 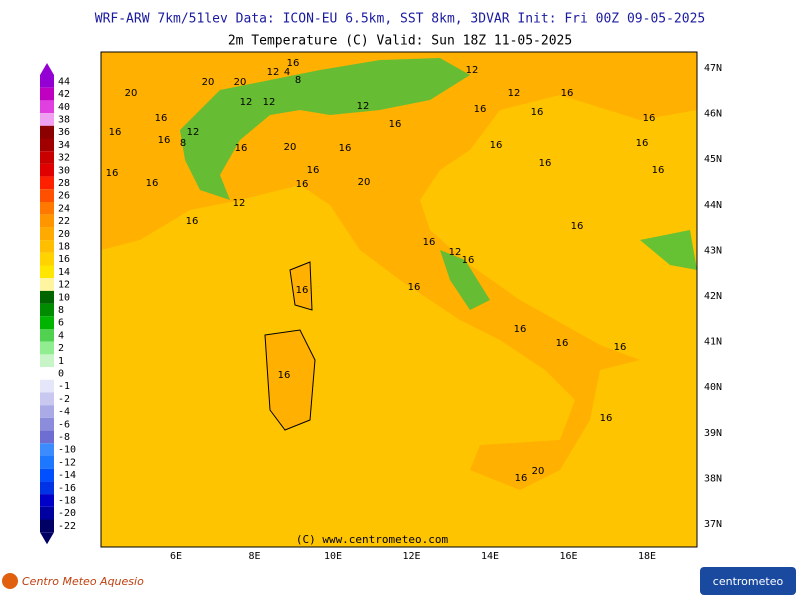 I want to click on lon-label: 18E, so click(x=647, y=556).